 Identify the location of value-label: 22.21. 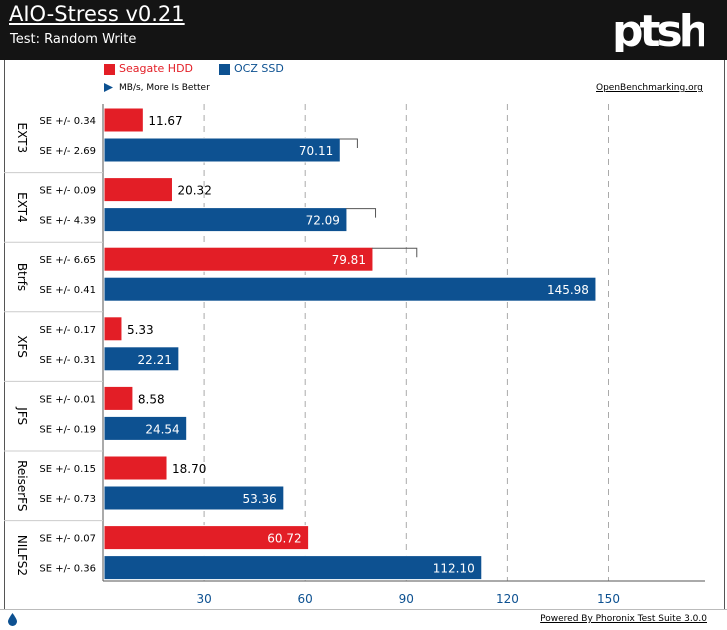
(154, 360).